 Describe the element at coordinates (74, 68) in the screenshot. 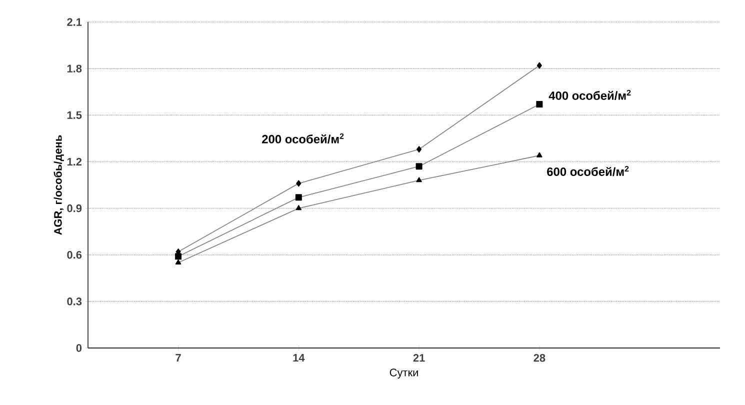

I see `y-tick-label: 1.8` at that location.